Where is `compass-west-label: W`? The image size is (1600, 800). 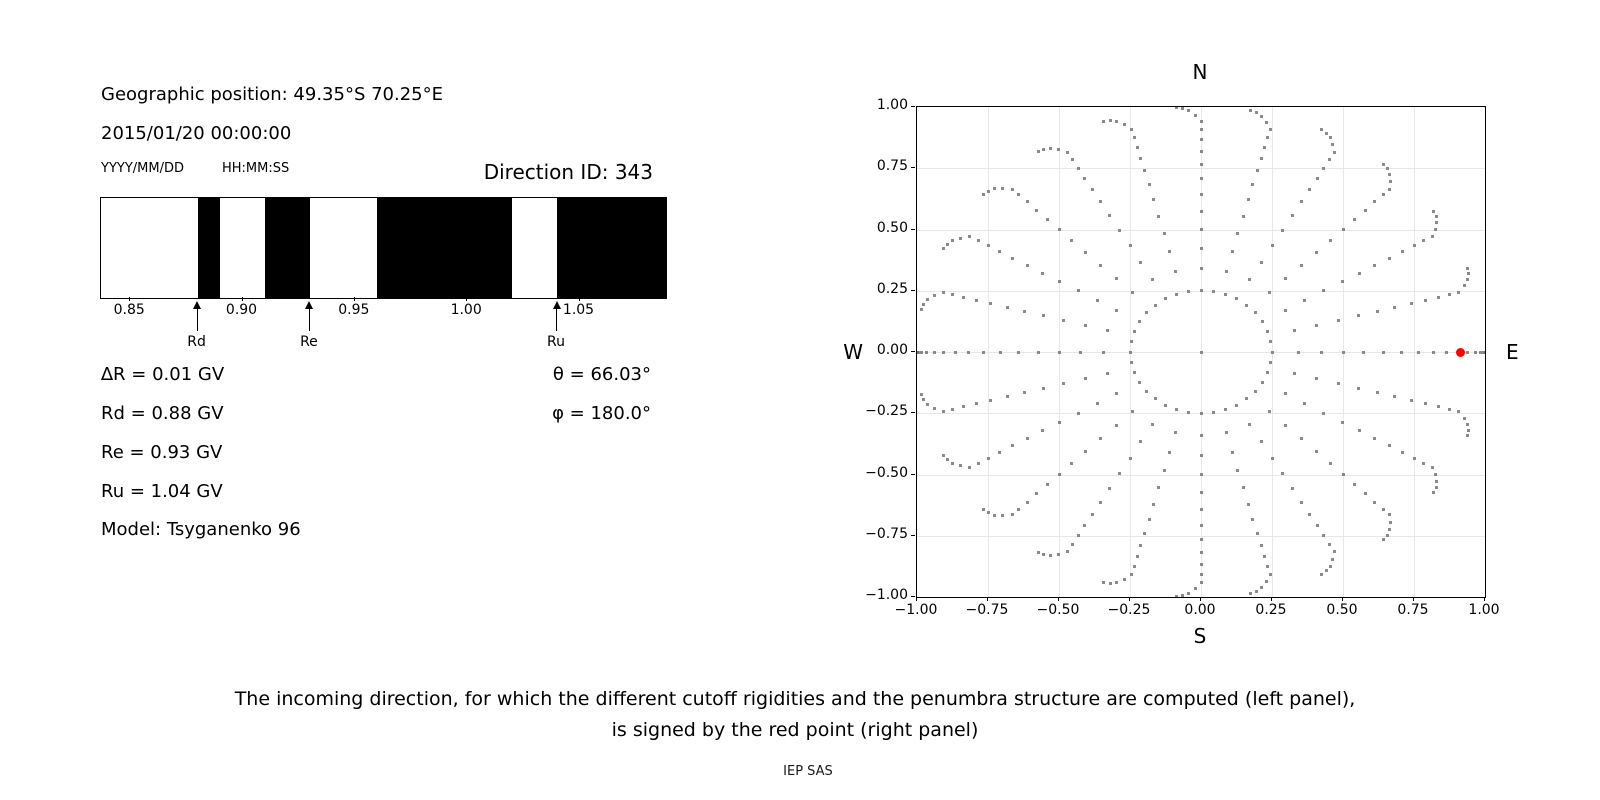
compass-west-label: W is located at coordinates (853, 352).